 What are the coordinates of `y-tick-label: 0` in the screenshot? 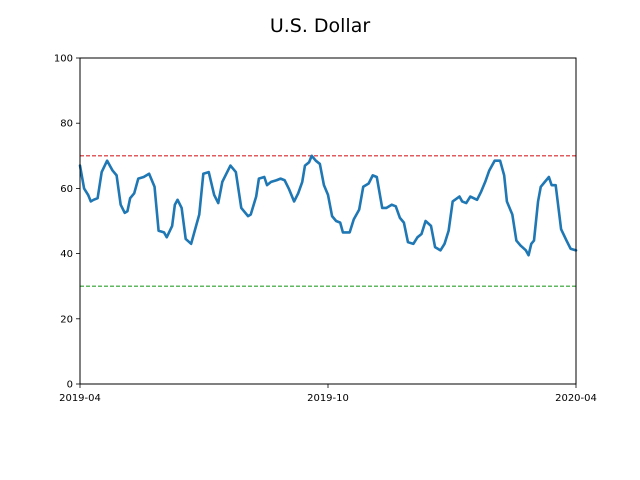 It's located at (70, 385).